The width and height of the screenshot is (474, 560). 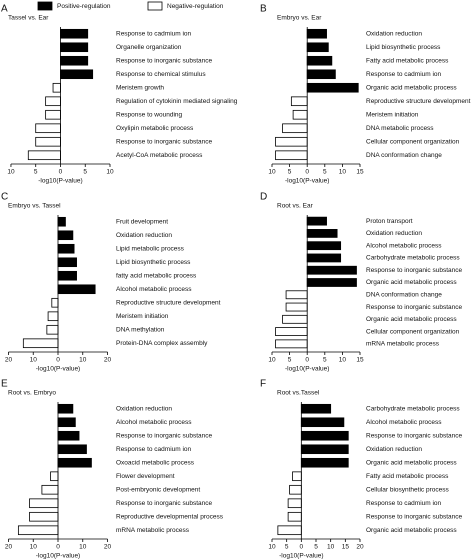 I want to click on panel-letter: A, so click(x=4, y=9).